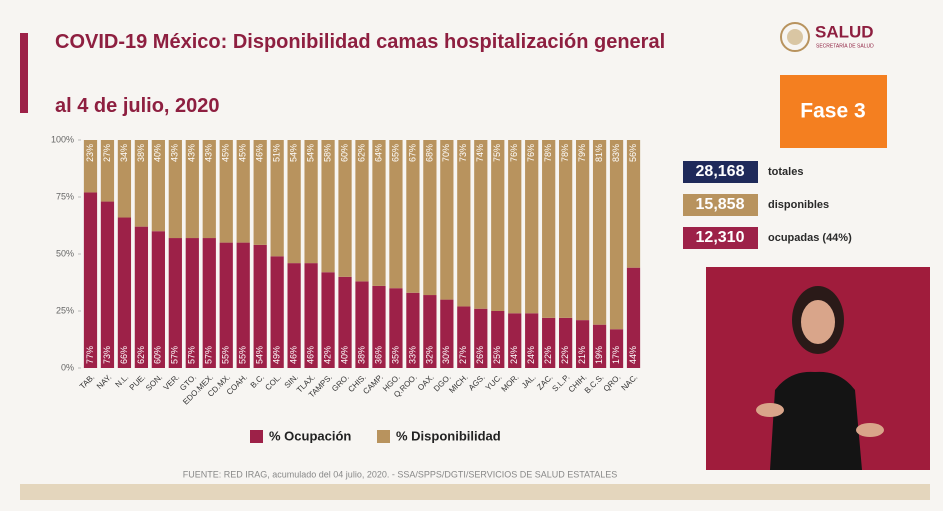 The width and height of the screenshot is (943, 511). What do you see at coordinates (529, 382) in the screenshot?
I see `x-tick-label: JAL.` at bounding box center [529, 382].